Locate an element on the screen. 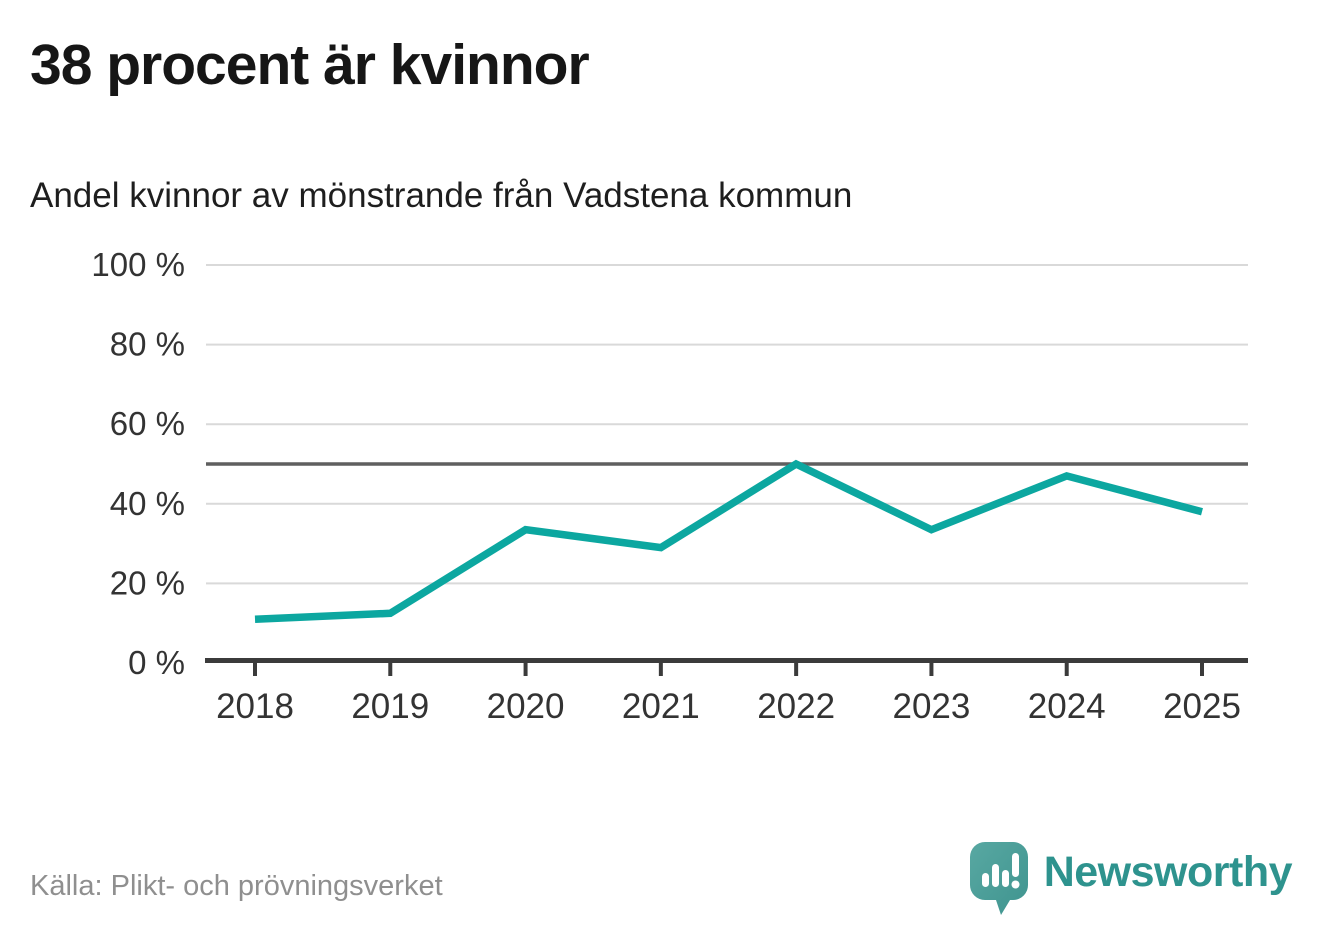  y-axis-label: 20 % is located at coordinates (147, 582).